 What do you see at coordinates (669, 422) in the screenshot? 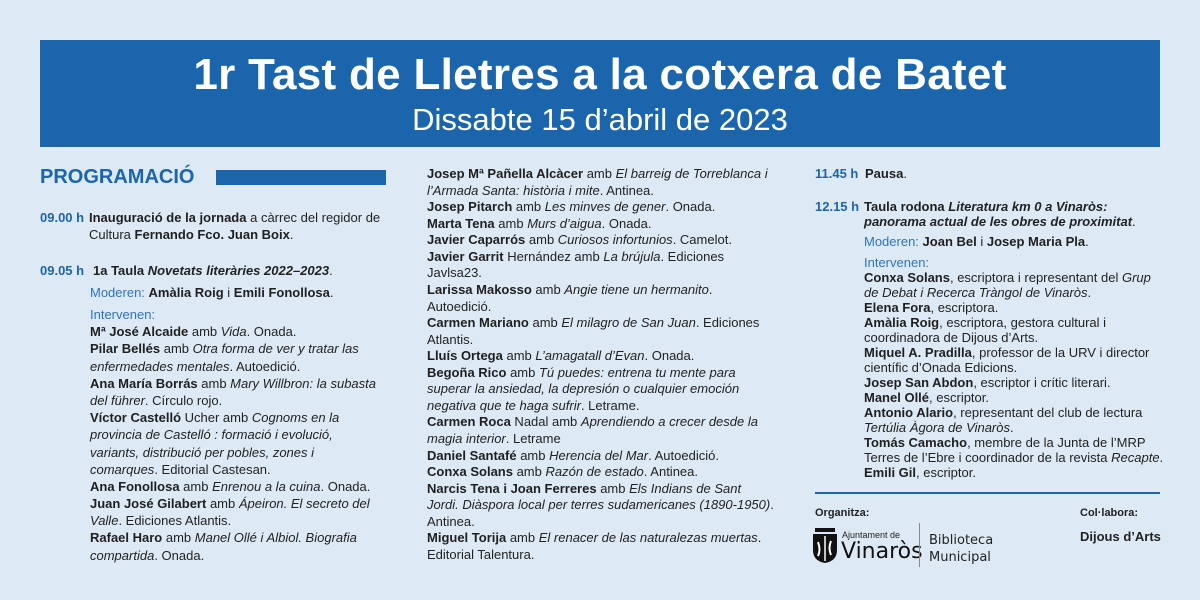
I see `title-text: Aprendiendo a crecer desde la` at bounding box center [669, 422].